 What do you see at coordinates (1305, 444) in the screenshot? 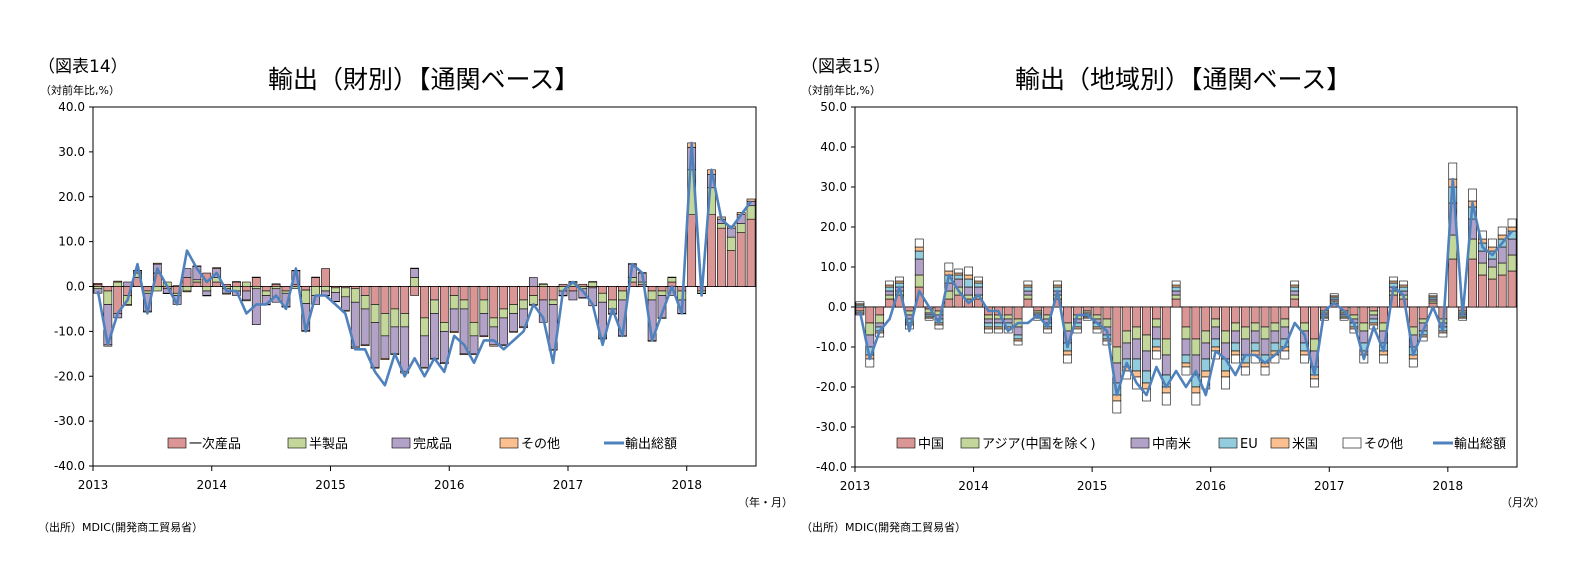
I see `legend-label: 米国` at bounding box center [1305, 444].